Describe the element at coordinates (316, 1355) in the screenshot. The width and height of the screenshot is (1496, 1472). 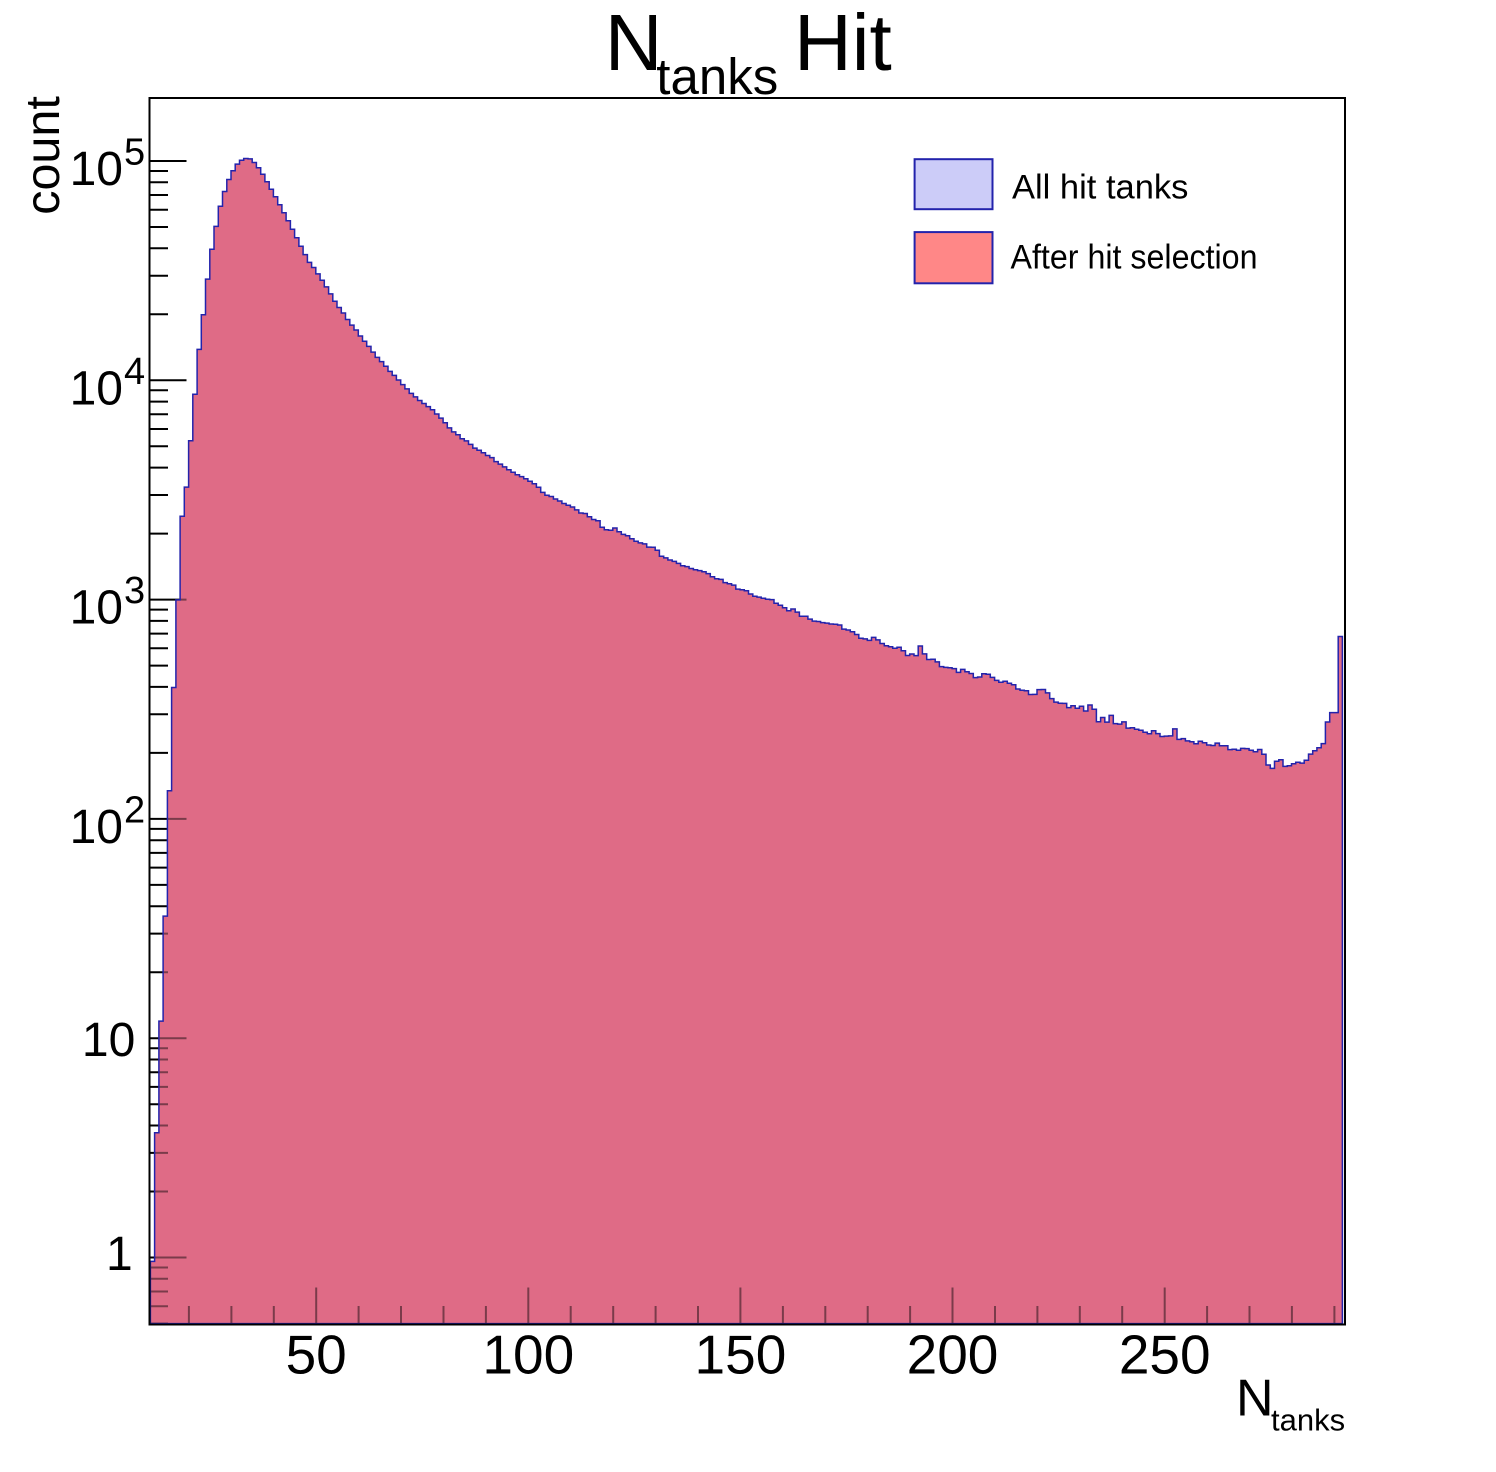
I see `svg-text: 50` at that location.